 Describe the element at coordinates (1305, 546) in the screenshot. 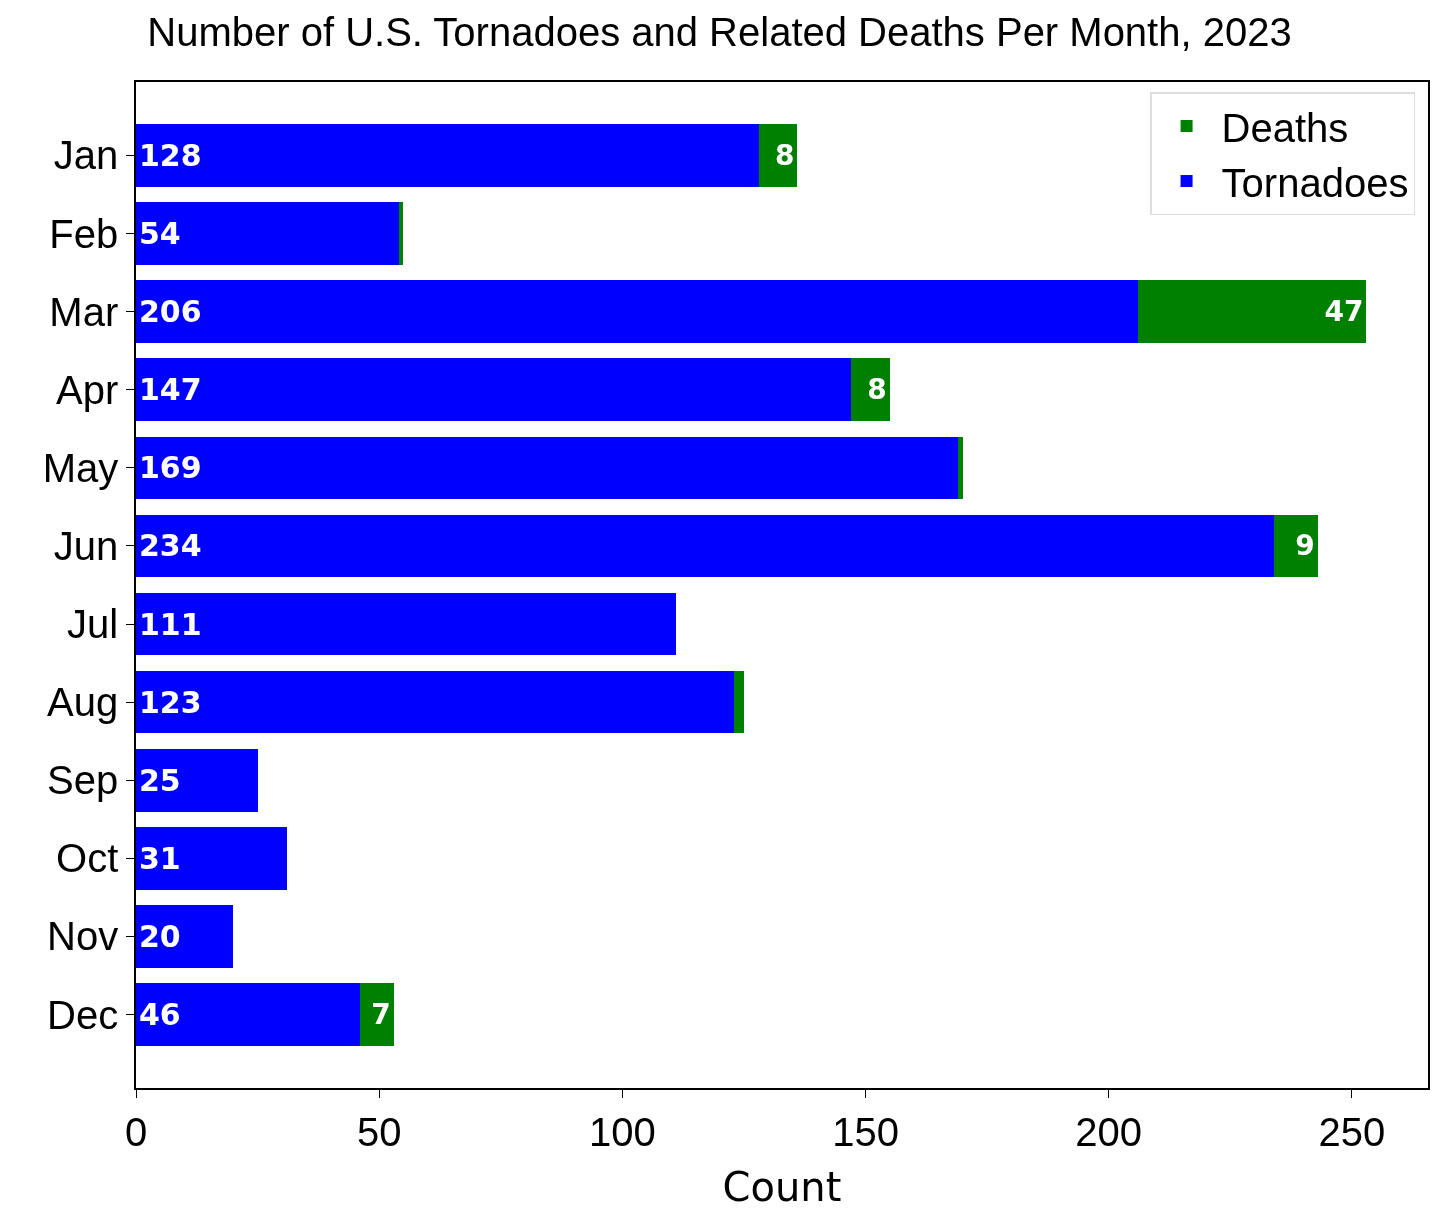

I see `data-label: 9` at that location.